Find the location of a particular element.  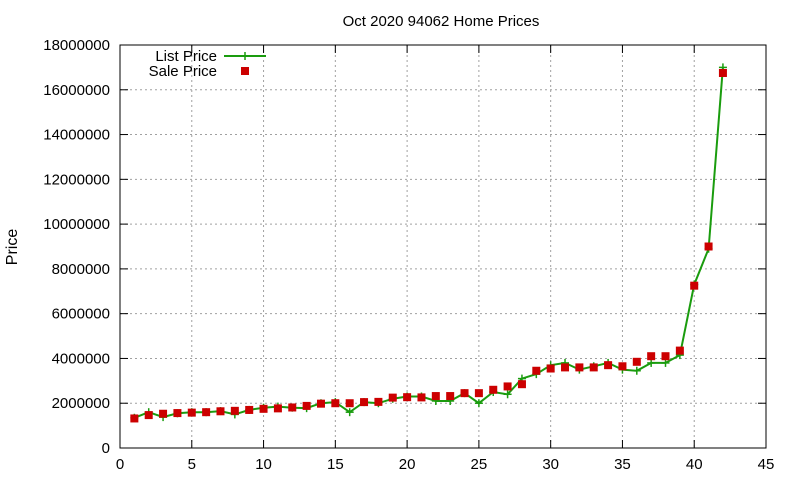

legend: List Price Sale Price is located at coordinates (207, 64).